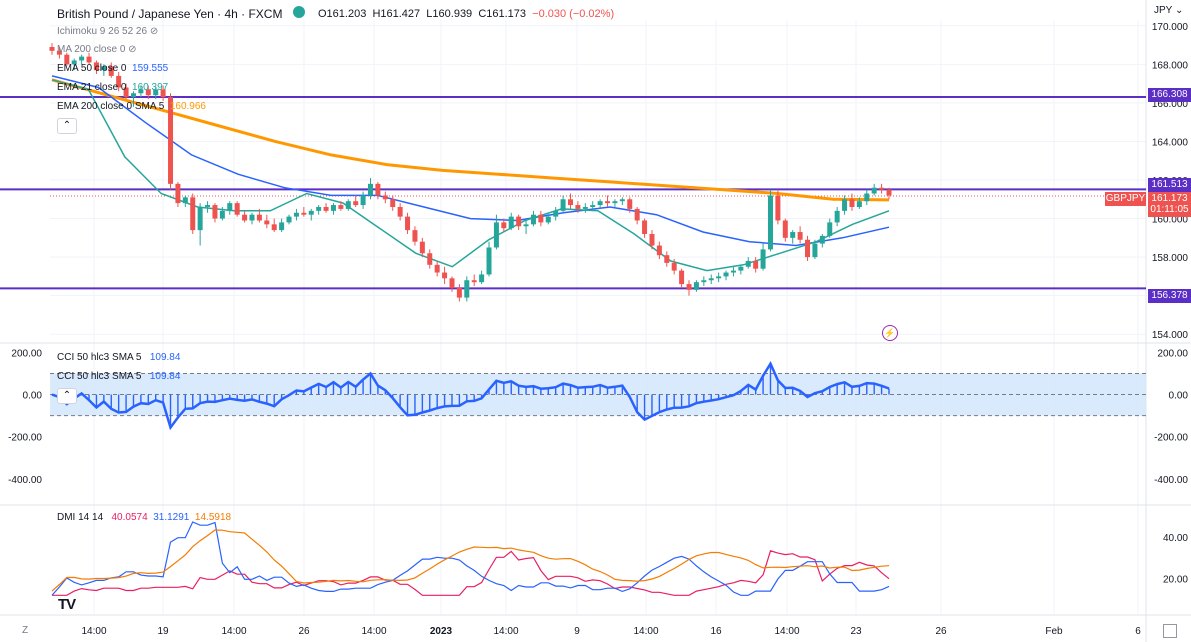  Describe the element at coordinates (1179, 396) in the screenshot. I see `cci-tick-right: 0.00` at that location.